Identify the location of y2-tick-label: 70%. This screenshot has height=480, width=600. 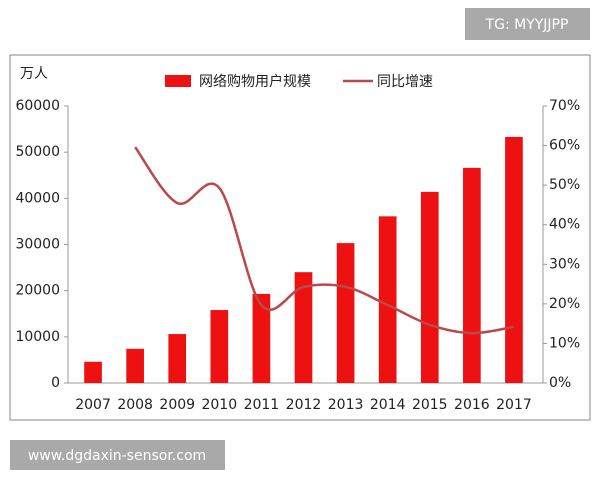
(564, 106).